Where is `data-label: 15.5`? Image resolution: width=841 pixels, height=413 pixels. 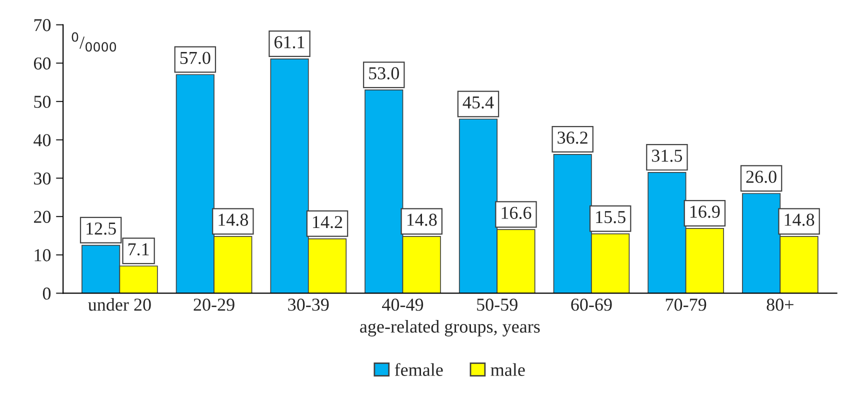
data-label: 15.5 is located at coordinates (611, 217).